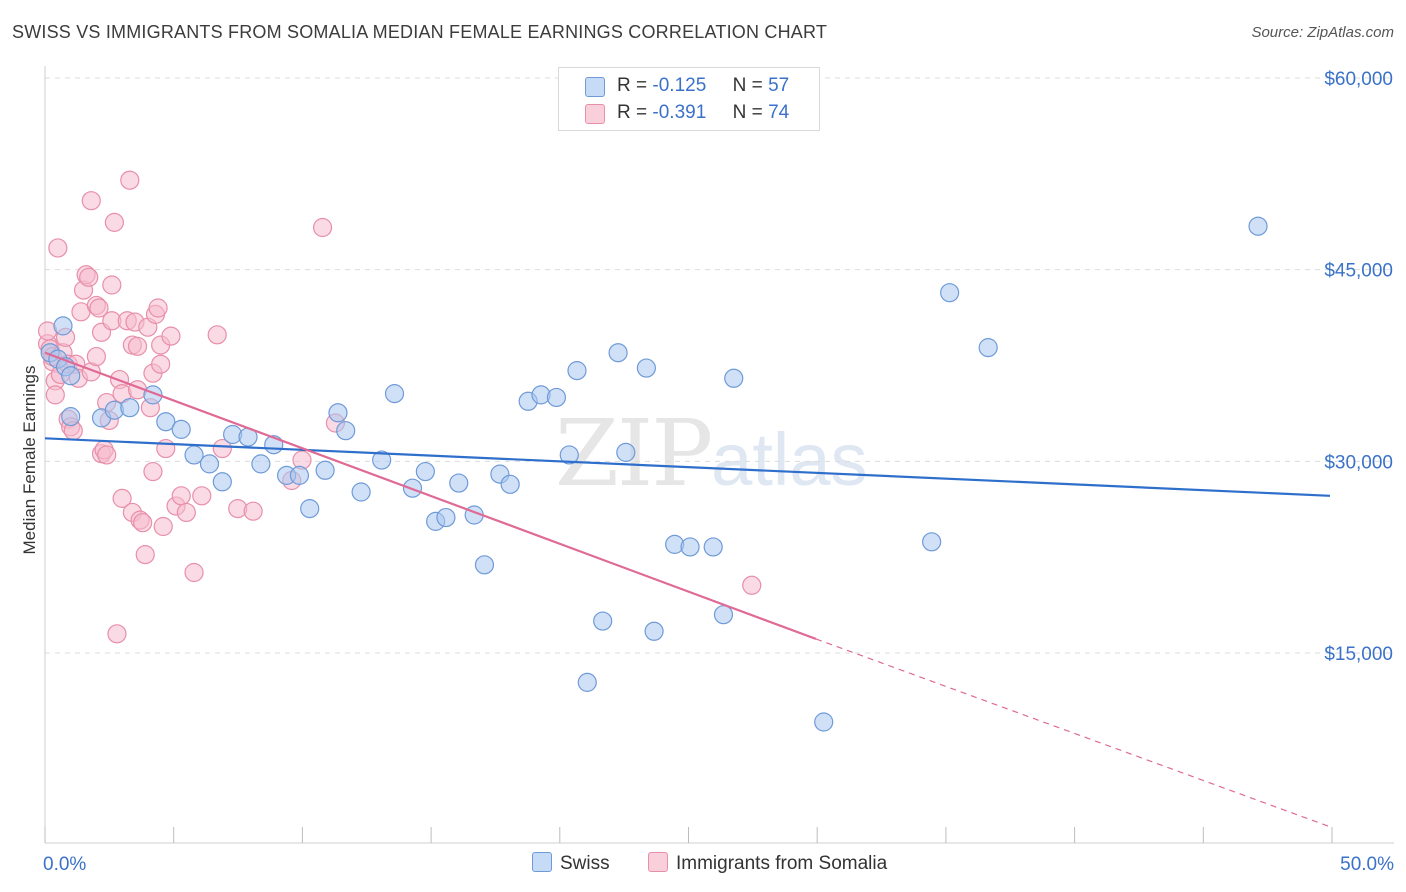 The width and height of the screenshot is (1406, 892). I want to click on bottom-legend-somalia: Immigrants from Somalia, so click(767, 863).